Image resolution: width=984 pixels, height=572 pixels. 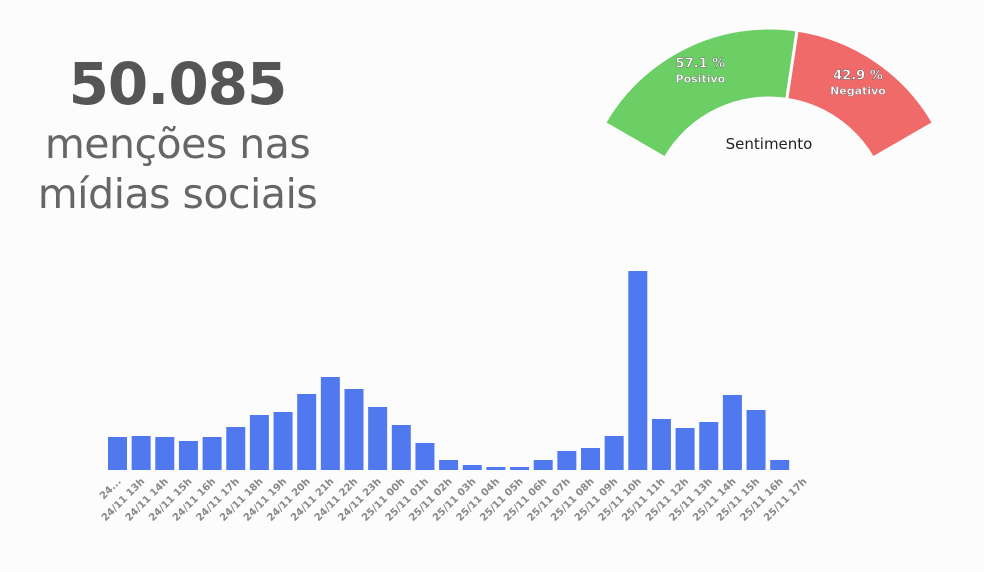 I want to click on gauge-title: Sentimento, so click(x=769, y=144).